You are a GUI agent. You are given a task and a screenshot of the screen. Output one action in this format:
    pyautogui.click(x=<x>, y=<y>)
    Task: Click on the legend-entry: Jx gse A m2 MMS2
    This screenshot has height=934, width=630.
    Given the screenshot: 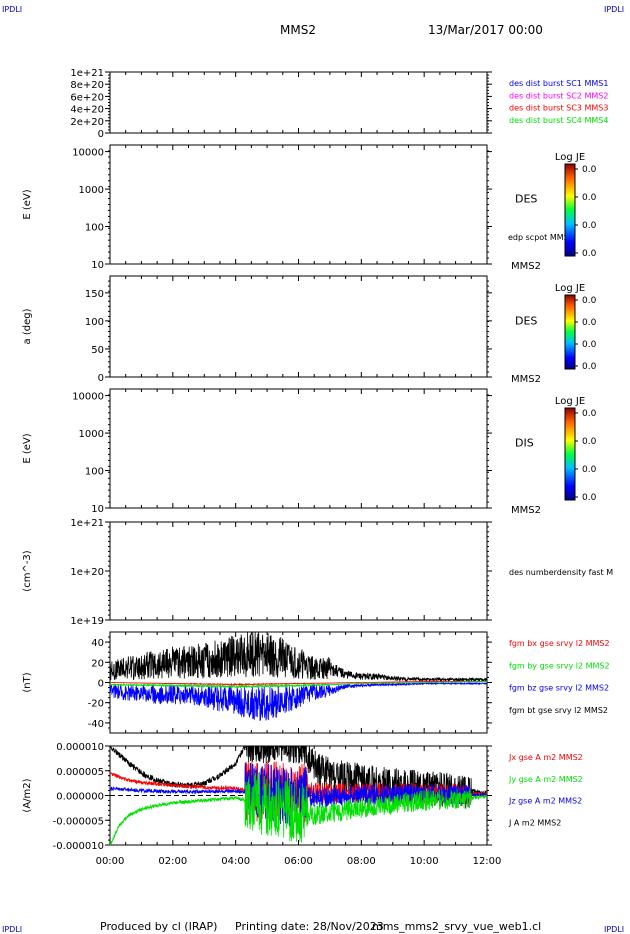 What is the action you would take?
    pyautogui.click(x=545, y=757)
    